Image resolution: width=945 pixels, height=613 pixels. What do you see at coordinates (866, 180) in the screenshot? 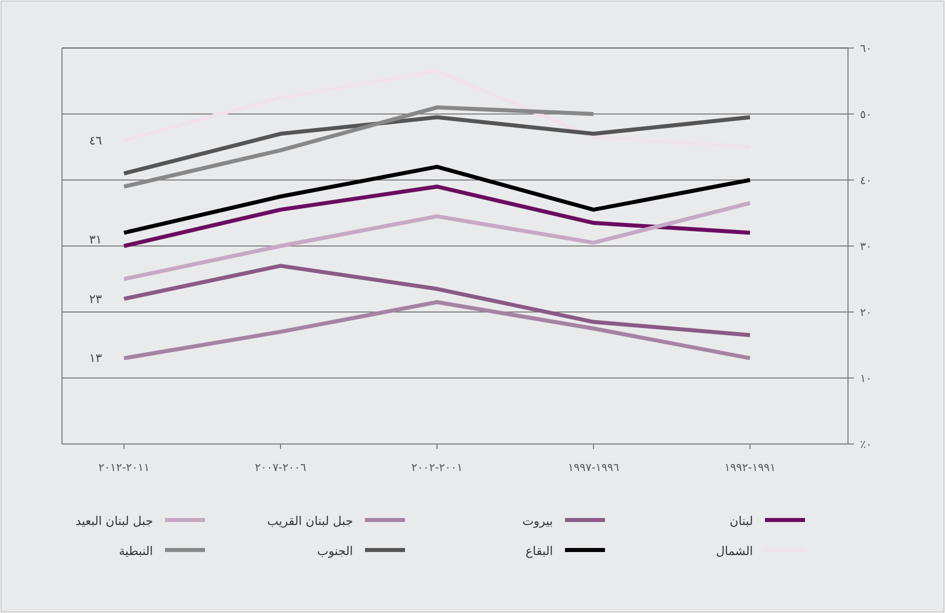
I see `y-tick-label: ٤٠` at bounding box center [866, 180].